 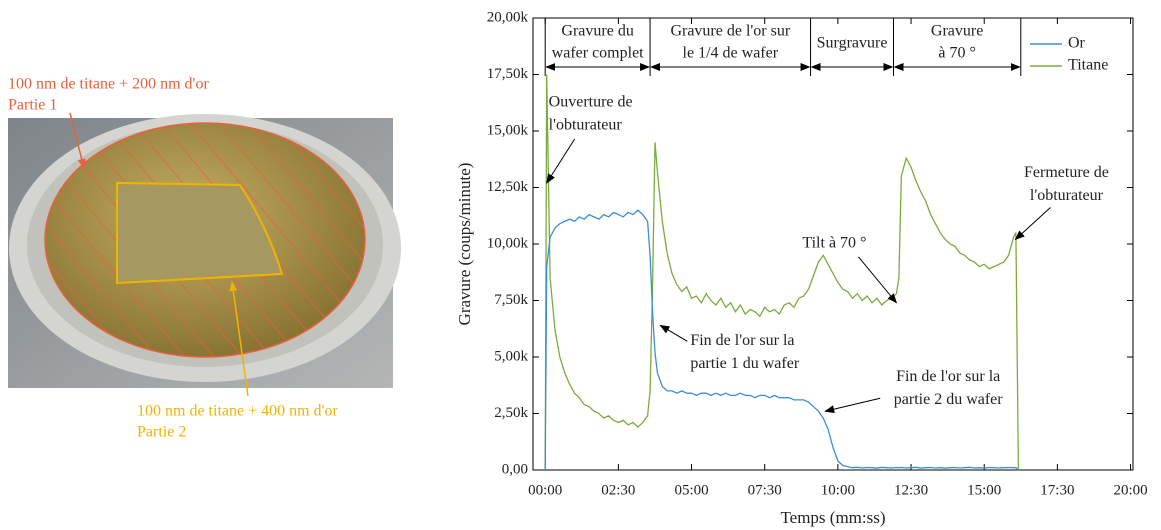 What do you see at coordinates (508, 187) in the screenshot?
I see `y-tick-label: 12,50k` at bounding box center [508, 187].